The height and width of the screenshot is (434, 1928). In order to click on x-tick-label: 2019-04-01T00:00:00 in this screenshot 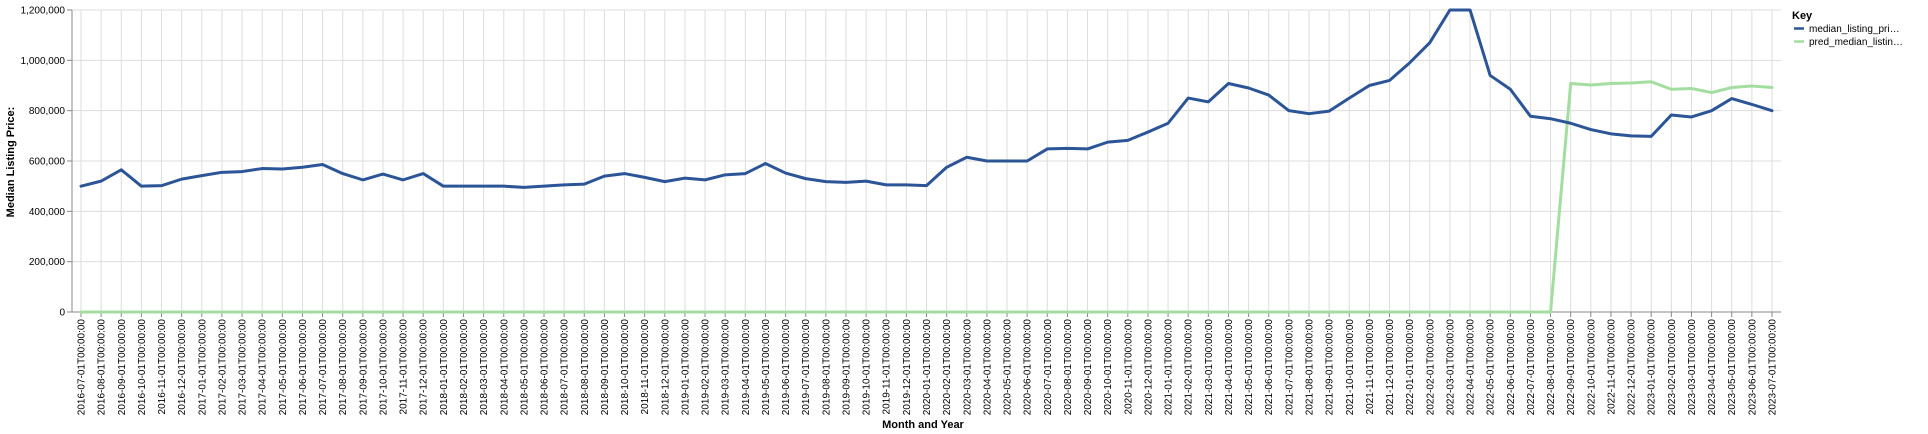, I will do `click(746, 367)`.